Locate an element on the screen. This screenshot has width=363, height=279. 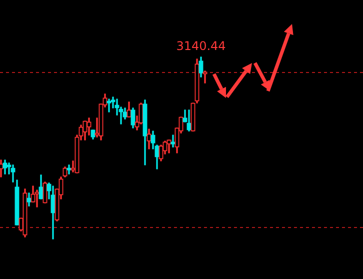
text: 3140.44 is located at coordinates (201, 46).